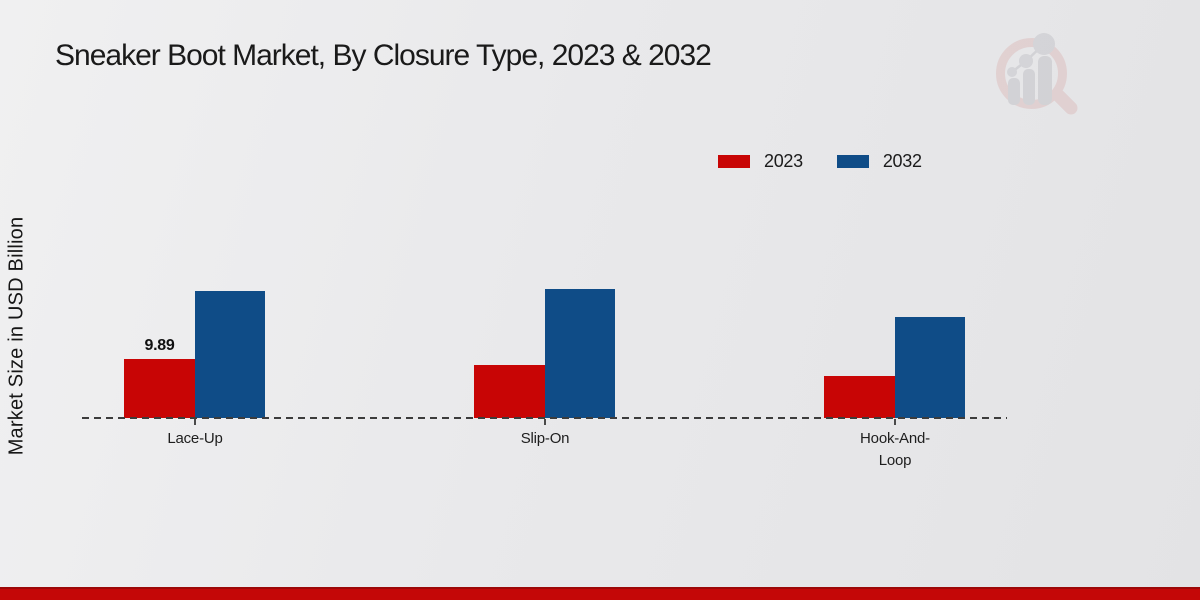 The width and height of the screenshot is (1200, 600). What do you see at coordinates (852, 161) in the screenshot?
I see `legend-swatch-2032` at bounding box center [852, 161].